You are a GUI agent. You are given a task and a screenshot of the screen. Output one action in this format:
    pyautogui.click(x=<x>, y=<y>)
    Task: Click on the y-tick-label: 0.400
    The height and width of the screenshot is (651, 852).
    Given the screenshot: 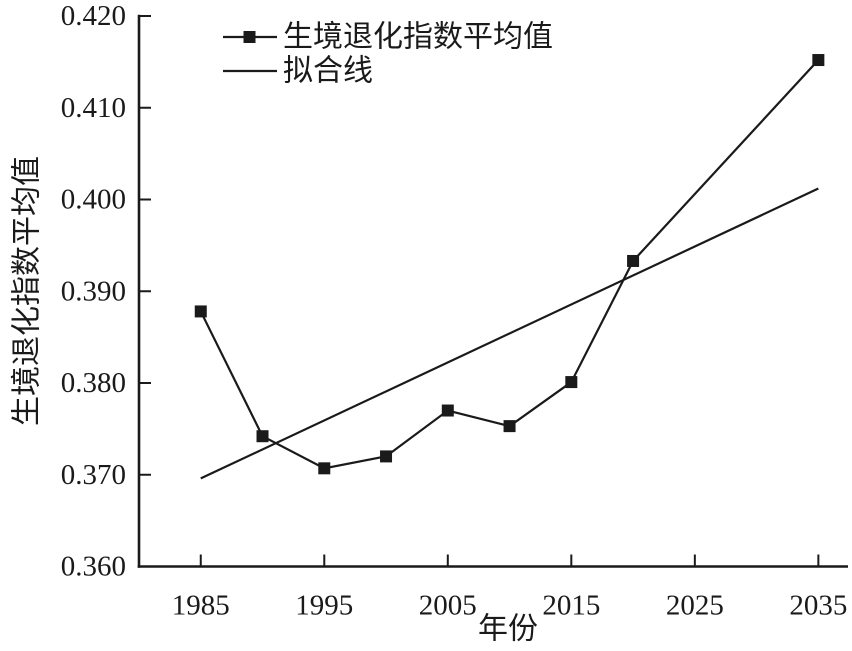 What is the action you would take?
    pyautogui.click(x=93, y=200)
    